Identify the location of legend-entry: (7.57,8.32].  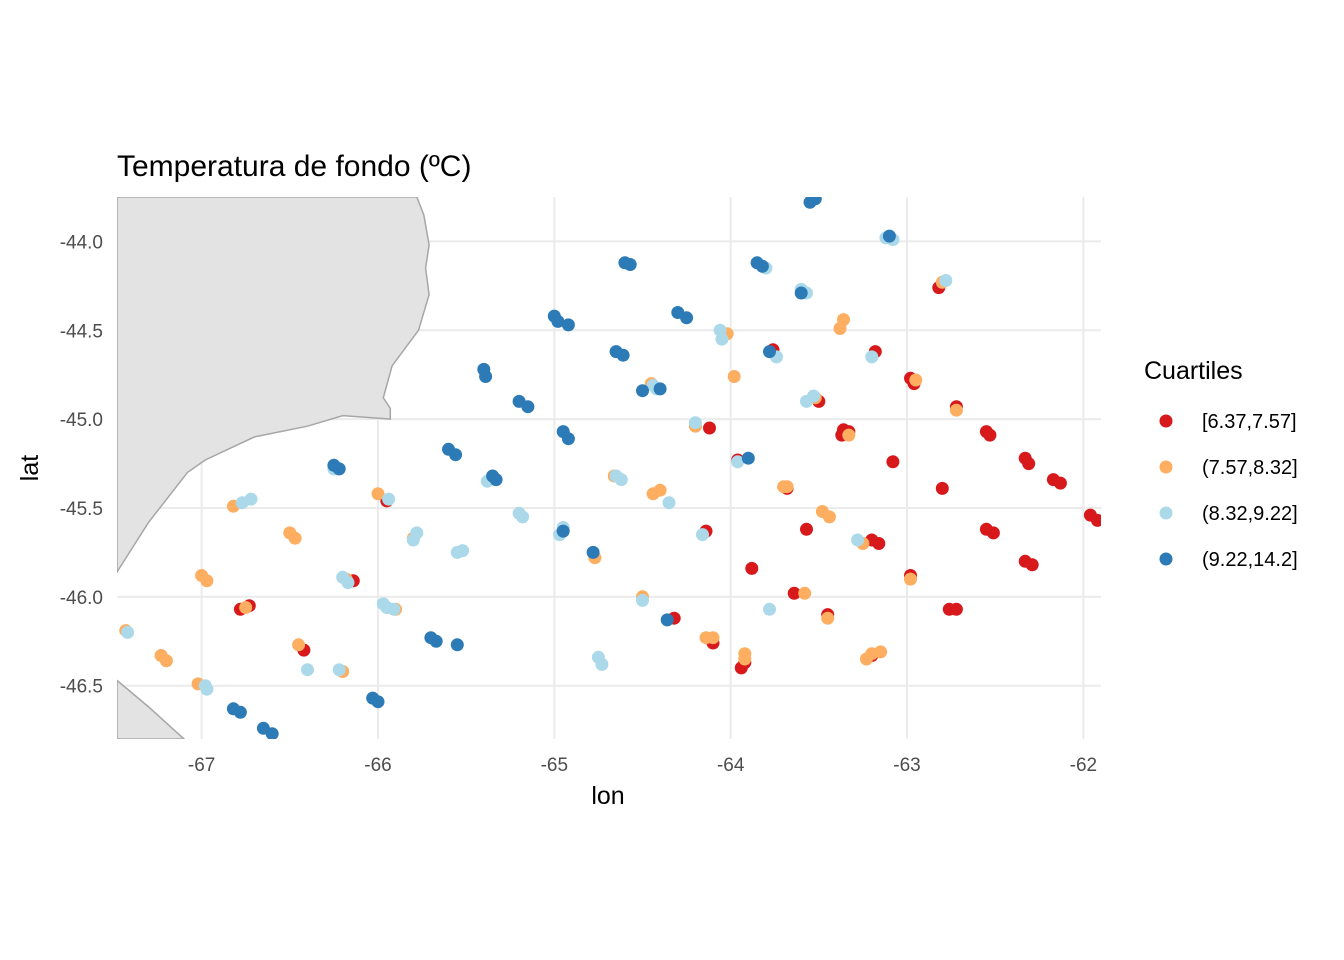
(1228, 468).